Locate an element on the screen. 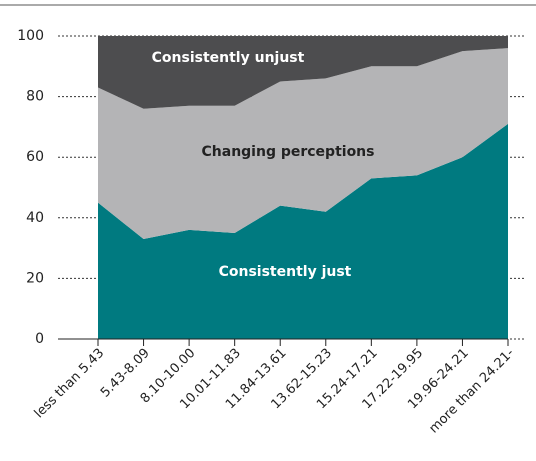  x-tick-label: less than 5.43 is located at coordinates (70, 384).